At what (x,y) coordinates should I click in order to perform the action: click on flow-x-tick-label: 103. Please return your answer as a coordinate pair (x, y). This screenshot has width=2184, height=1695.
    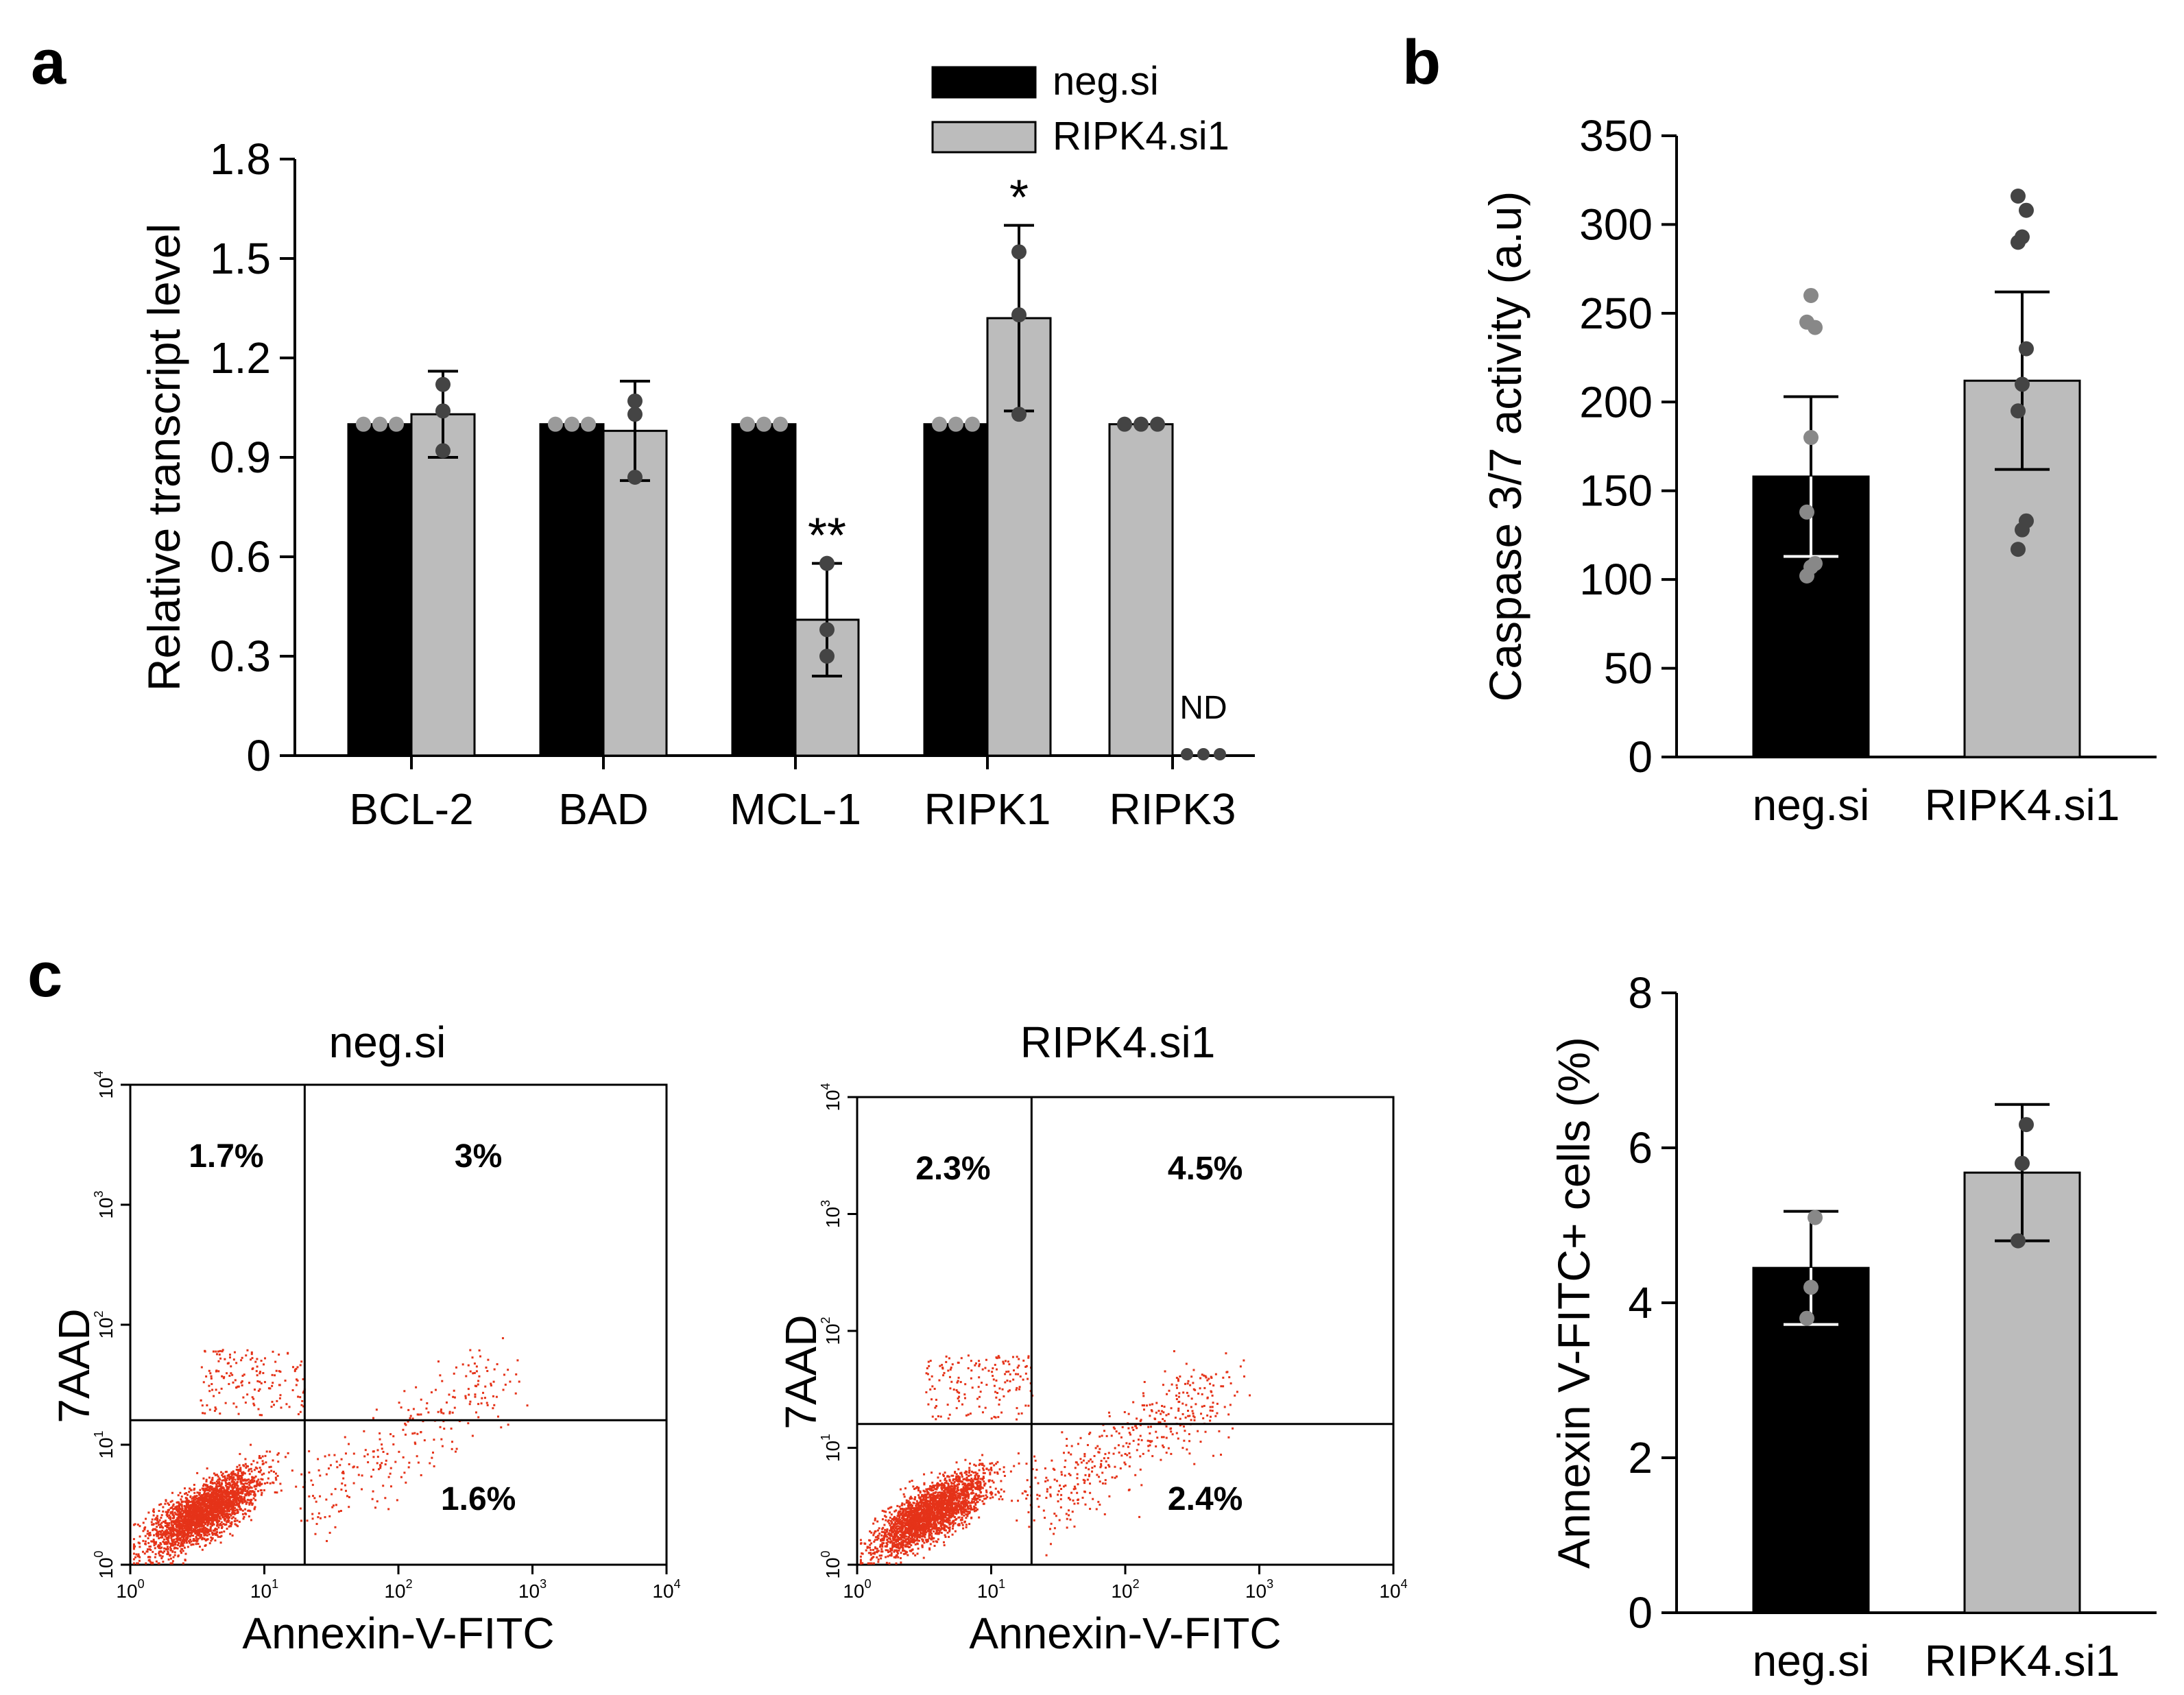
    Looking at the image, I should click on (532, 1589).